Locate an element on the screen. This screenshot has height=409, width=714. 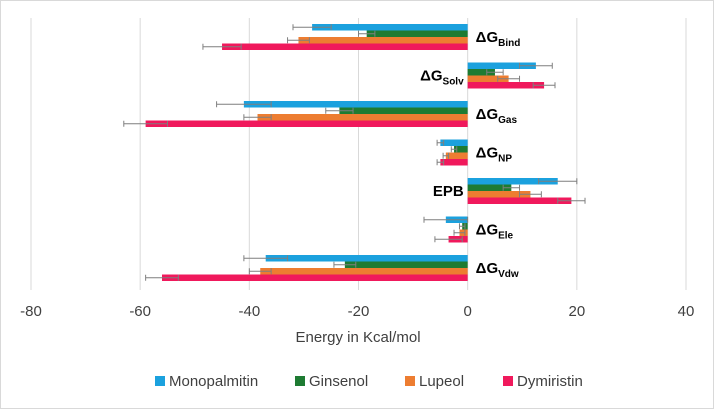
x-tick-label: 20 is located at coordinates (576, 311).